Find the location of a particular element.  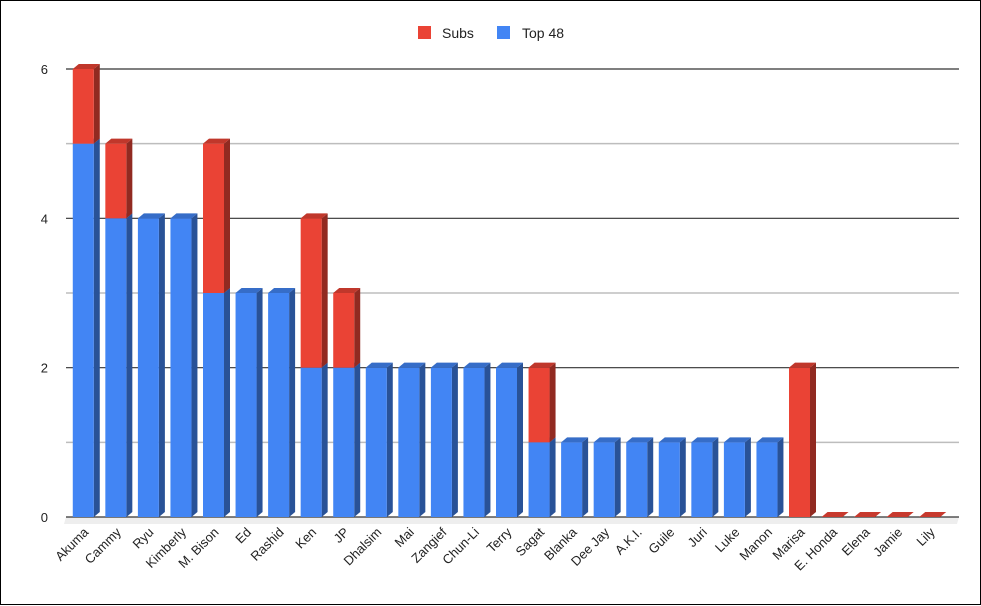

legend: Subs Top 48 is located at coordinates (491, 33).